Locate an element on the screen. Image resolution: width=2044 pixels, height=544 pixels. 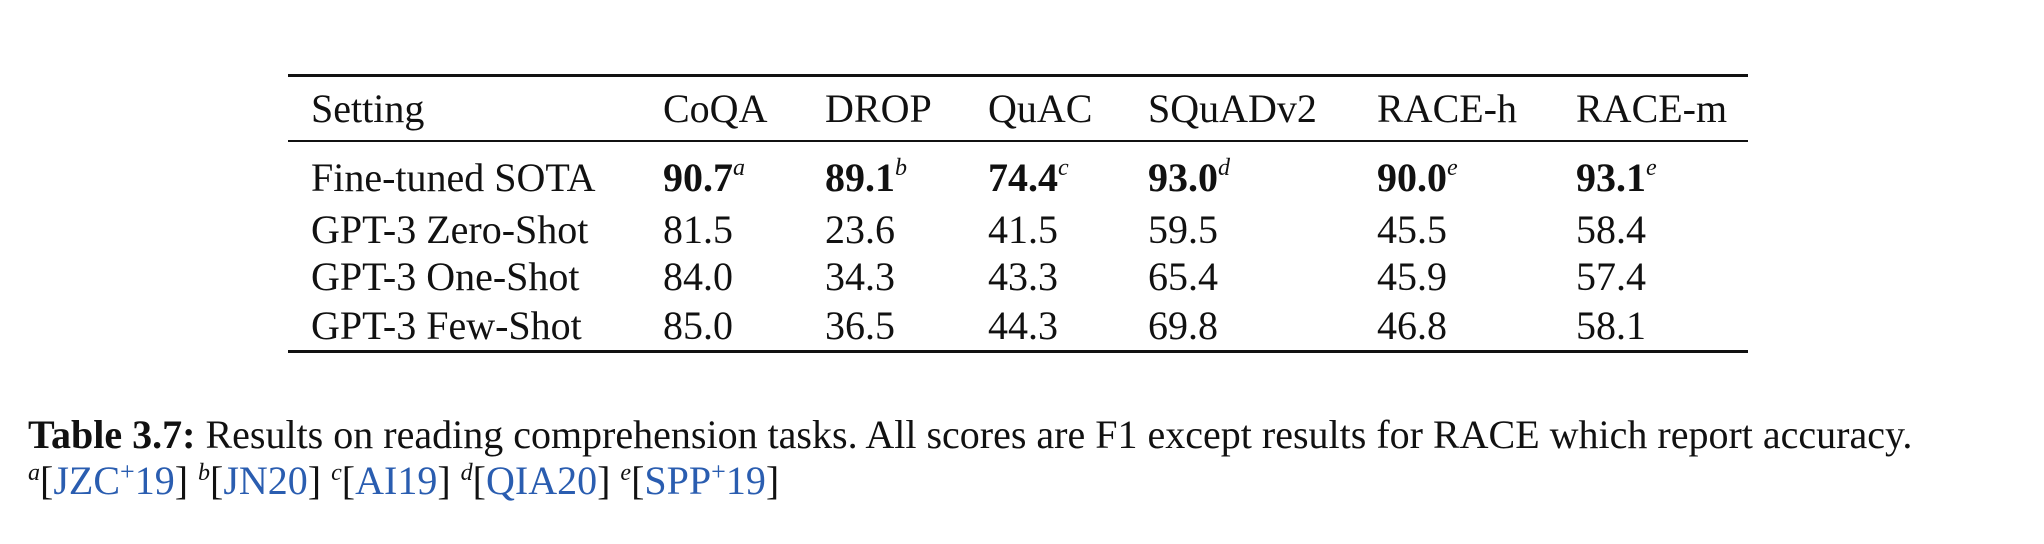
sota-cell: 89.1b is located at coordinates (906, 174).